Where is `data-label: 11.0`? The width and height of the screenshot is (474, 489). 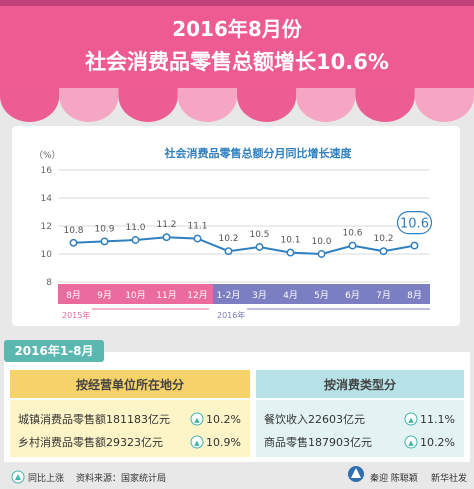
data-label: 11.0 is located at coordinates (135, 228).